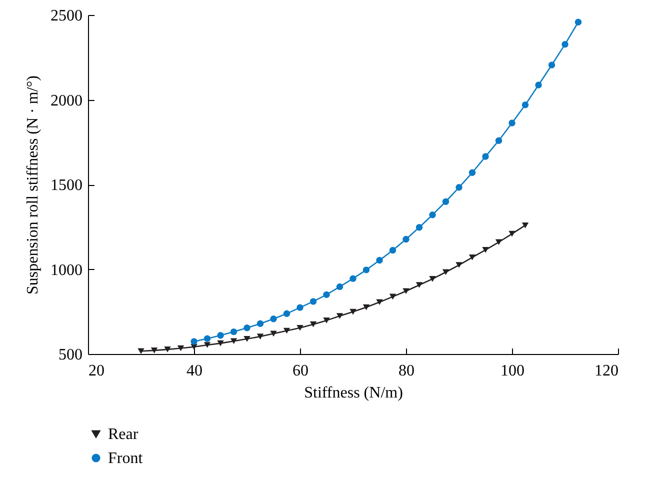  I want to click on y-tick-label: 1500, so click(66, 185).